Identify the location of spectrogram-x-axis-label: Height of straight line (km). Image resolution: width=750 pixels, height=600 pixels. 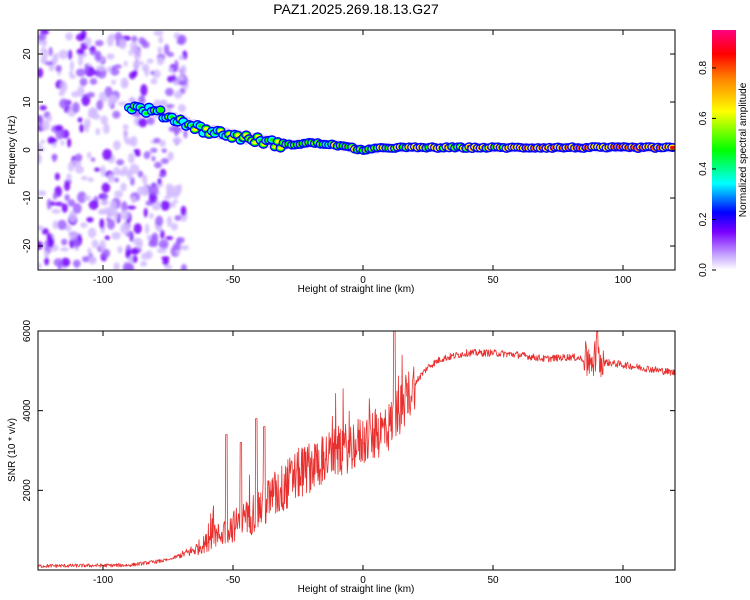
(356, 289).